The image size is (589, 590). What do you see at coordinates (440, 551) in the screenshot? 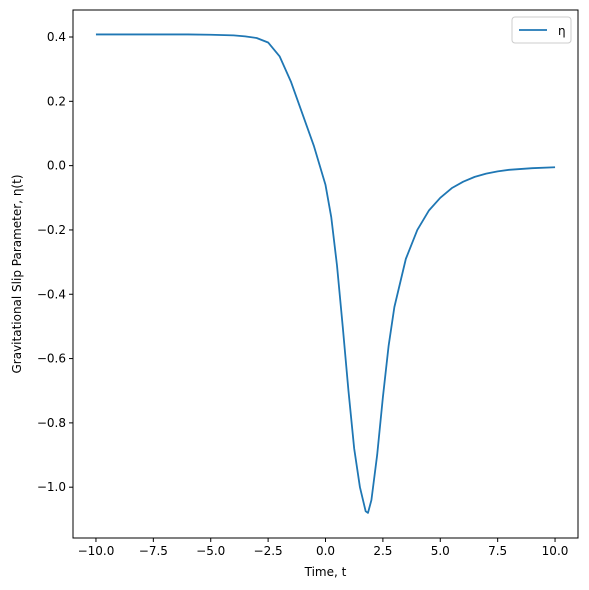
I see `x-tick-label: 5.0` at bounding box center [440, 551].